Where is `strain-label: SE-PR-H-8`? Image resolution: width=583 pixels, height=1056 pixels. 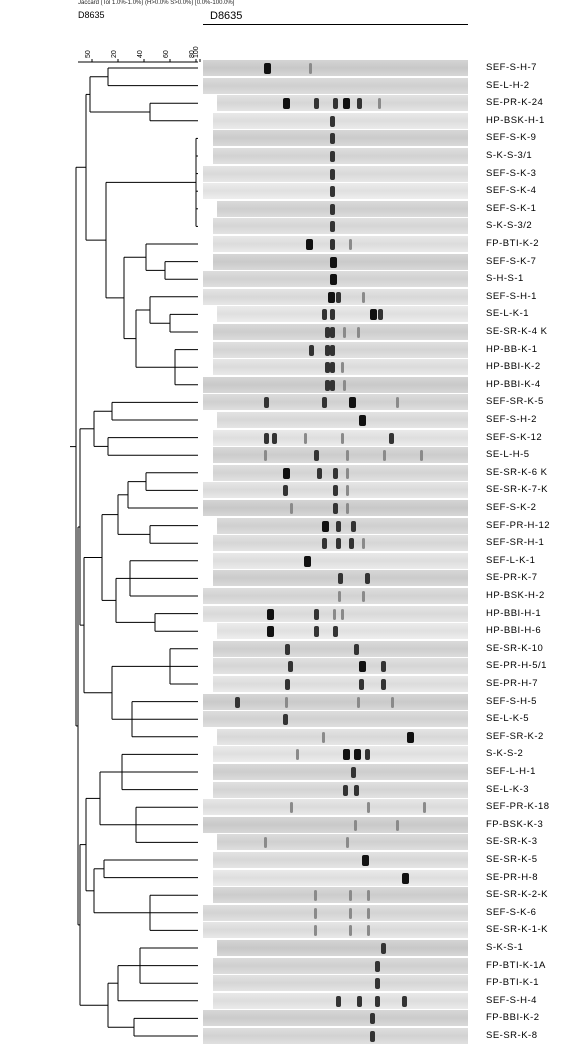
strain-label: SE-PR-H-8 is located at coordinates (512, 877).